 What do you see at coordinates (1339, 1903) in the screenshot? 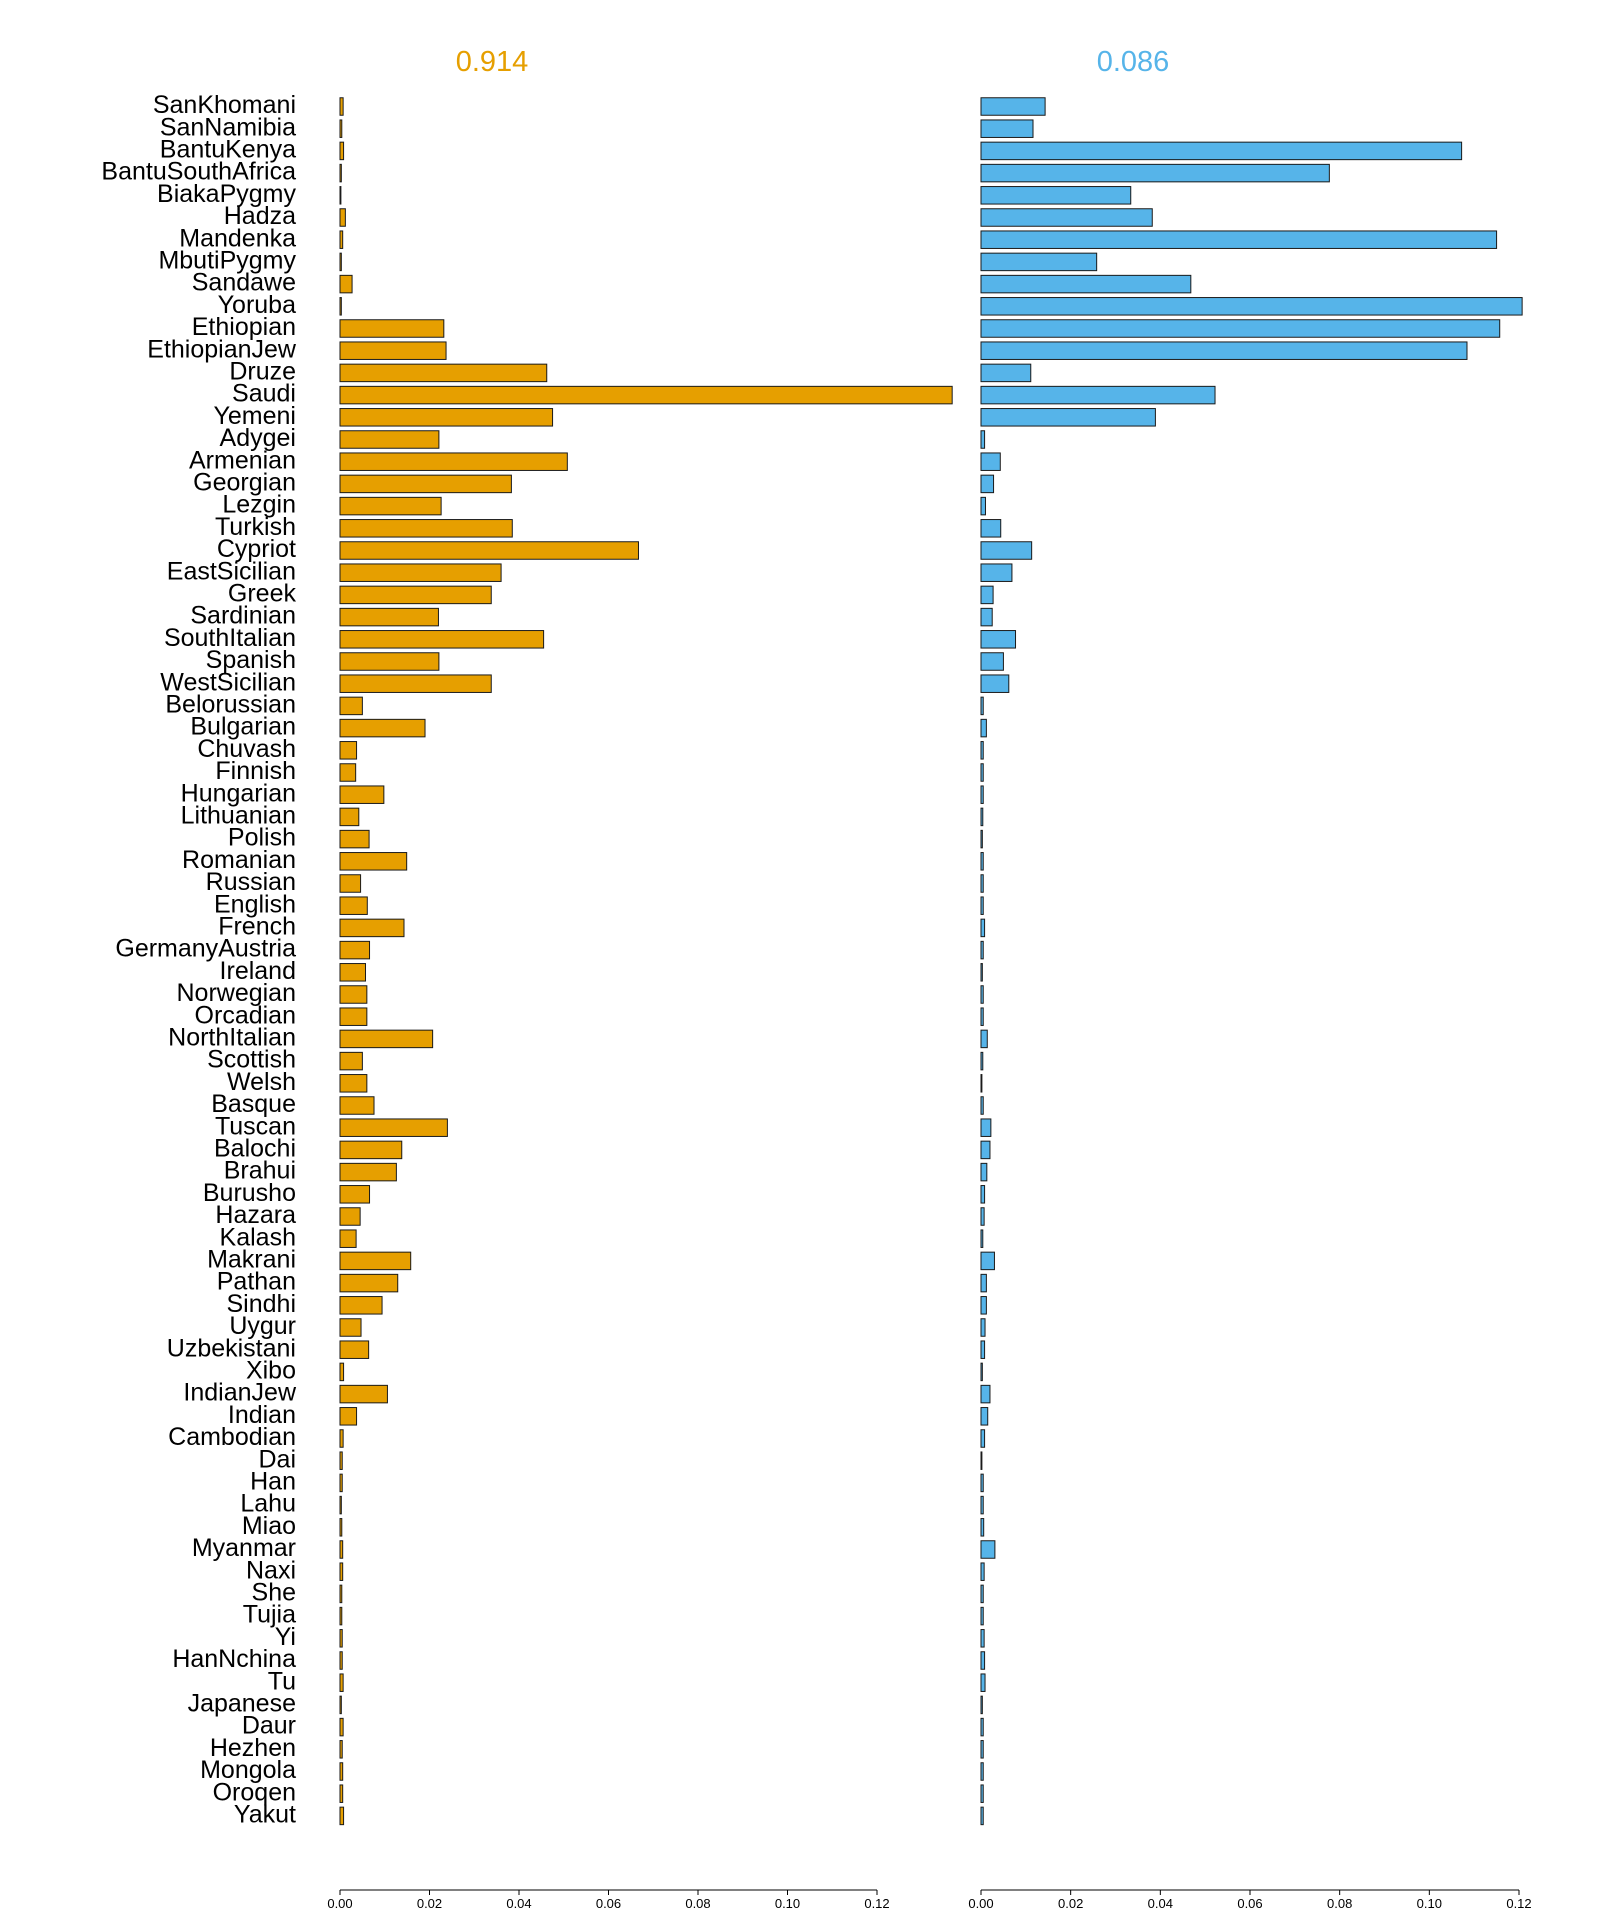
I see `x-tick-label-1-4: 0.08` at bounding box center [1339, 1903].